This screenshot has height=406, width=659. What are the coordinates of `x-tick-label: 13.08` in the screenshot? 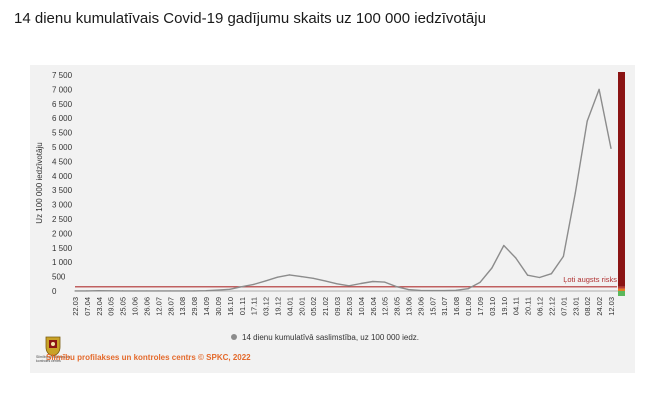 It's located at (182, 306).